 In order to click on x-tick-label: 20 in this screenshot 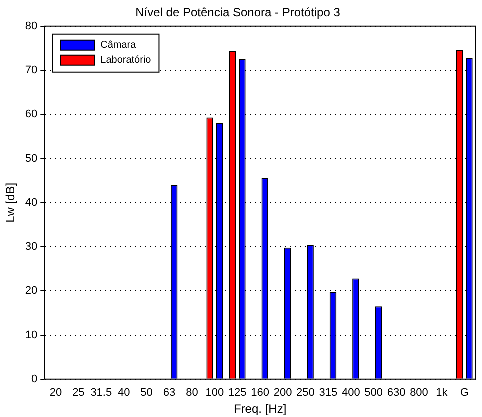, I will do `click(56, 393)`.